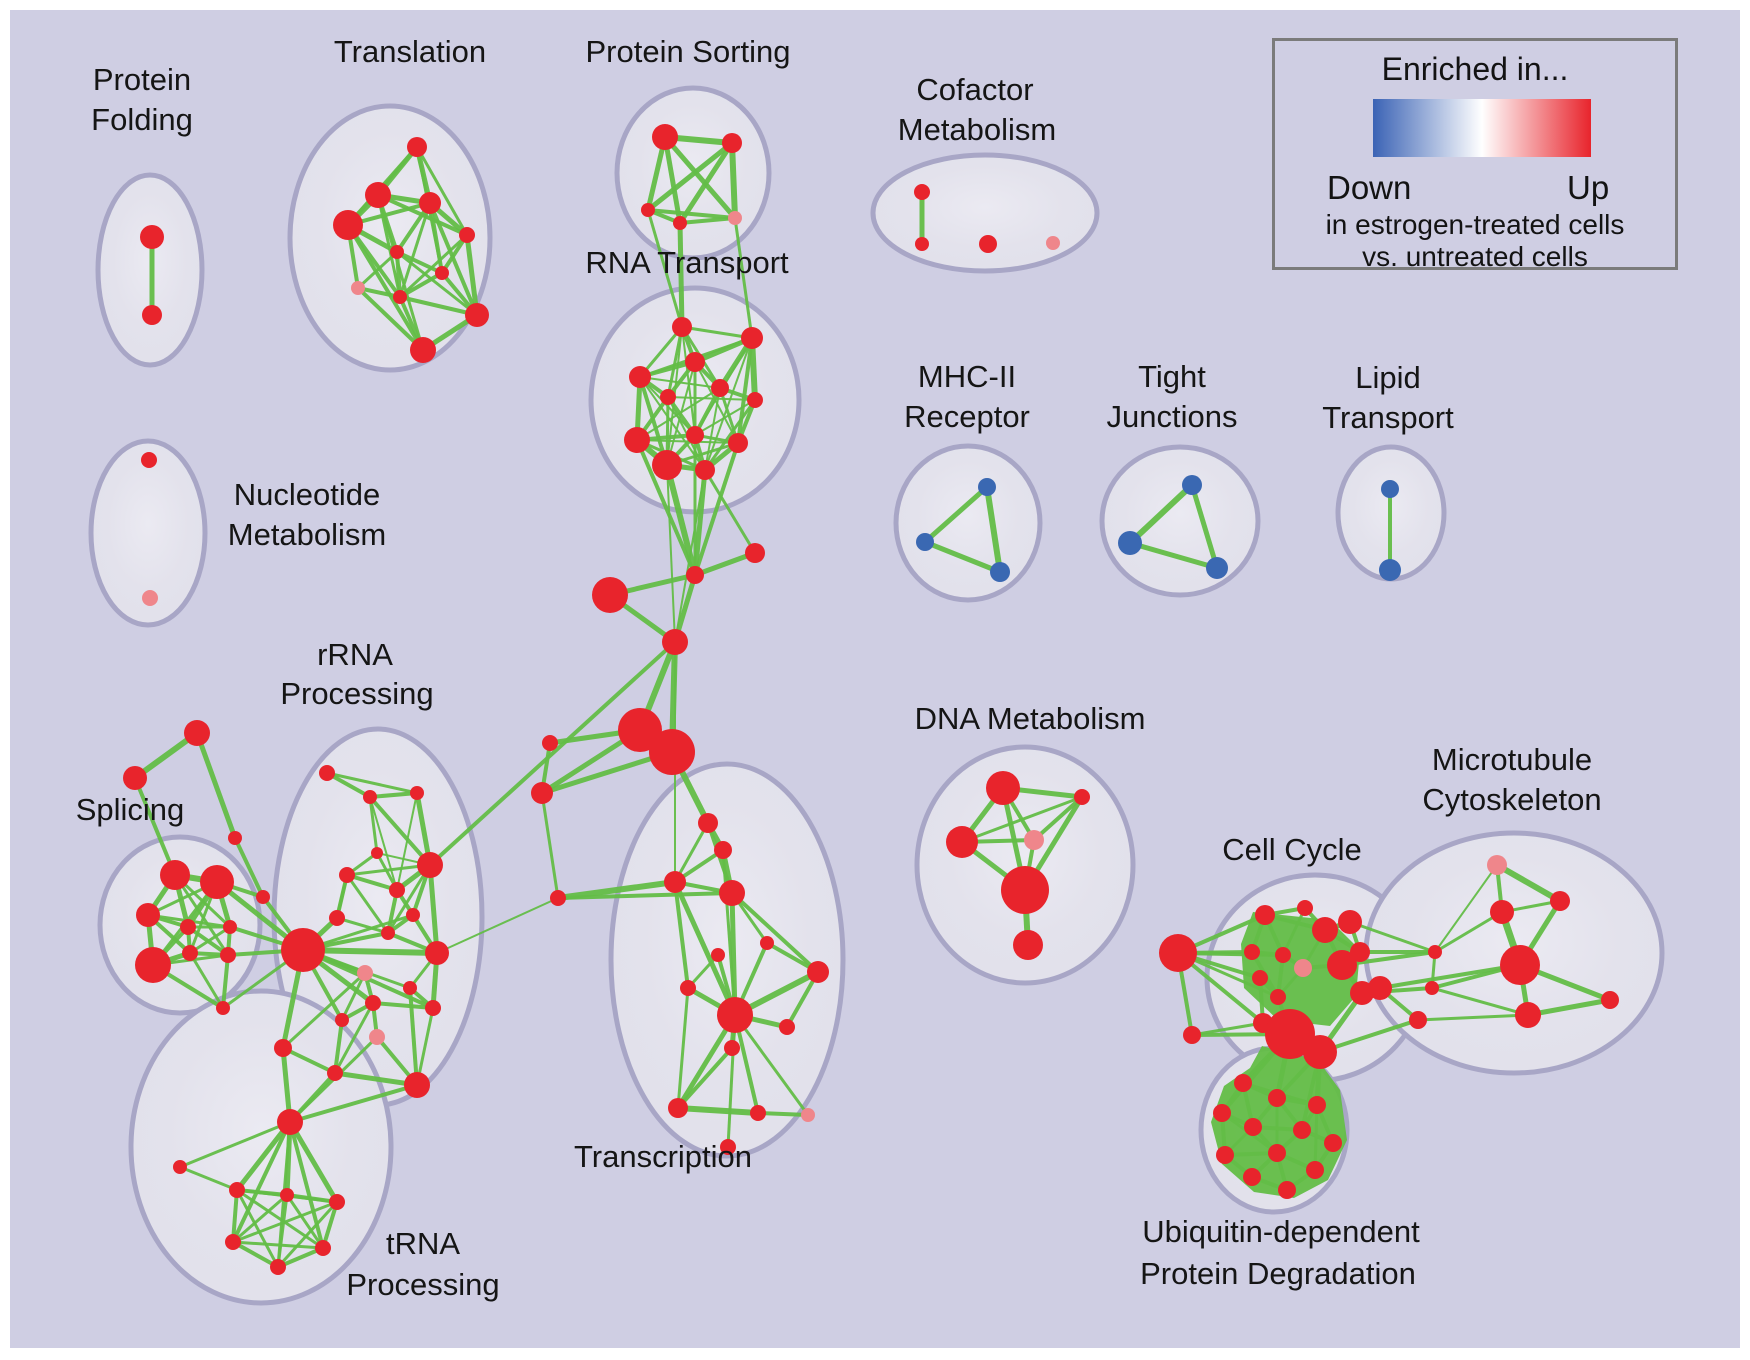 Image resolution: width=1750 pixels, height=1360 pixels. I want to click on edge-rr2-rr4, so click(373, 825).